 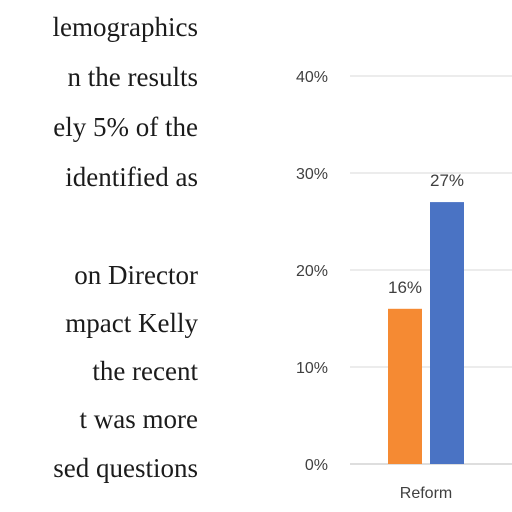 I want to click on text-line: on Director, so click(x=136, y=275).